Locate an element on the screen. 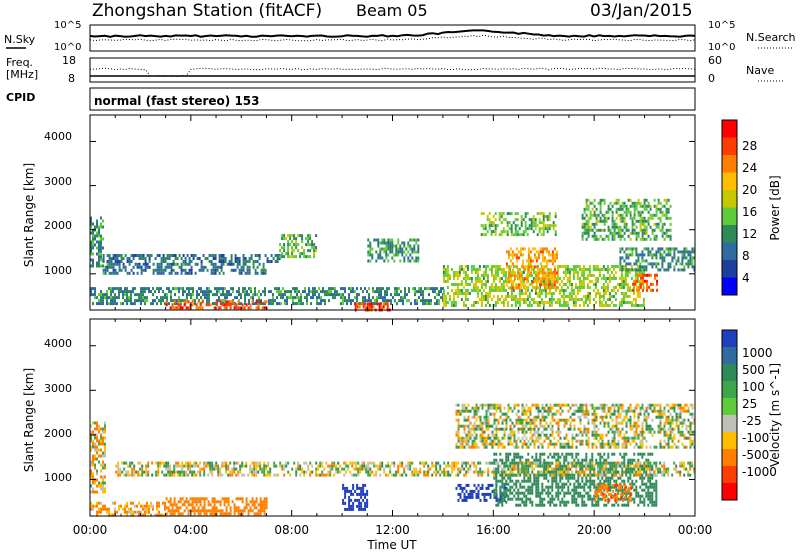 This screenshot has width=800, height=554. power-colorbar-cell is located at coordinates (729, 286).